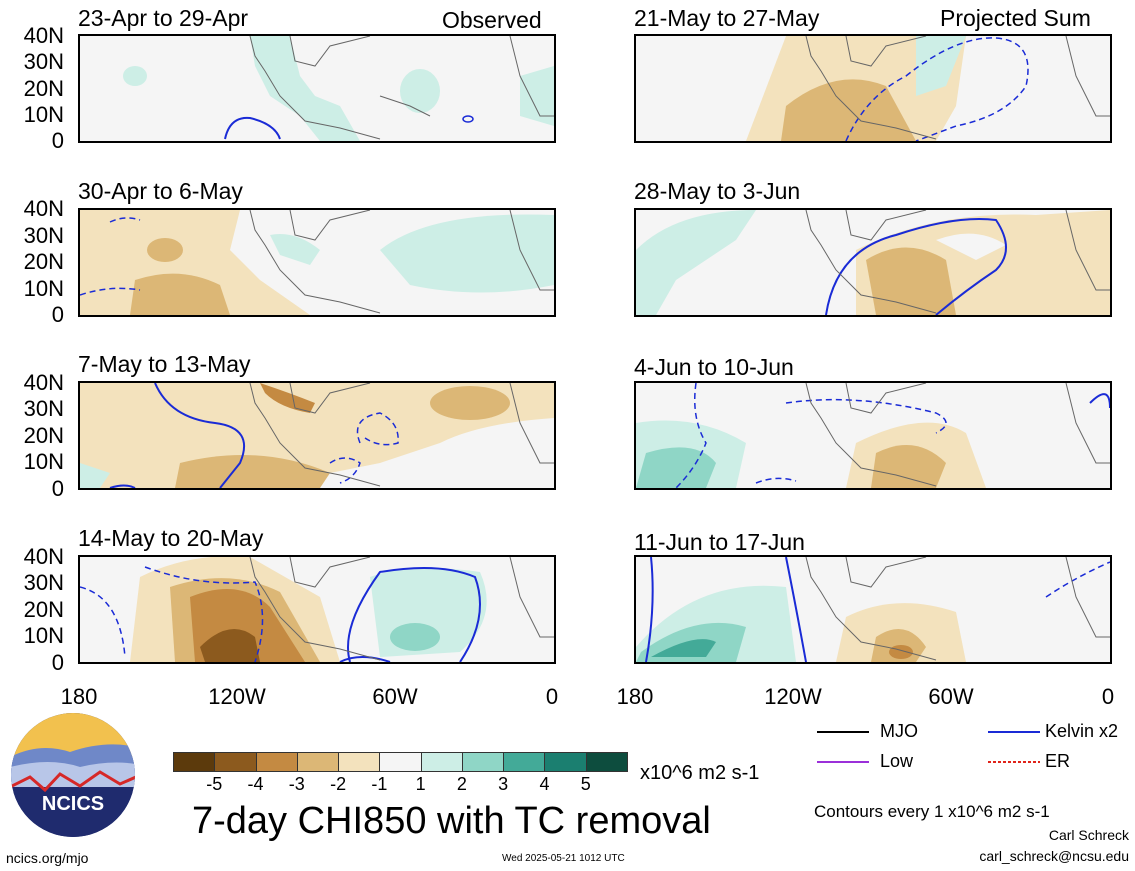 The image size is (1135, 871). What do you see at coordinates (451, 821) in the screenshot?
I see `chart-title: 7-day CHI850 with TC removal` at bounding box center [451, 821].